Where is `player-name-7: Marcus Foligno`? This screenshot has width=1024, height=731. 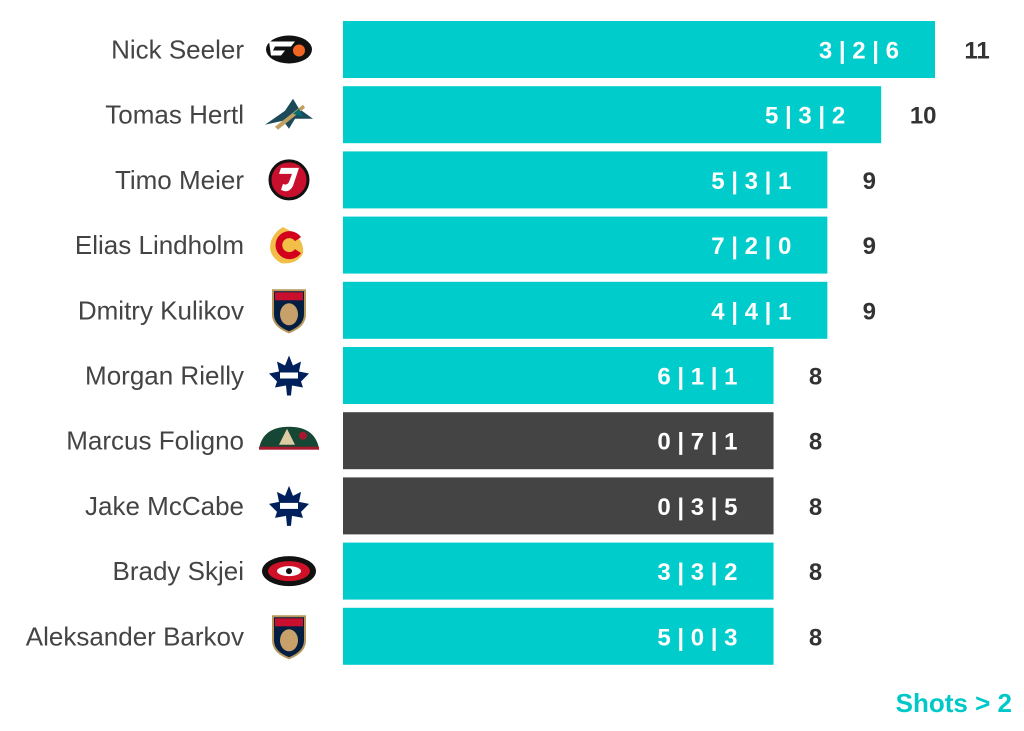
player-name-7: Marcus Foligno is located at coordinates (155, 441).